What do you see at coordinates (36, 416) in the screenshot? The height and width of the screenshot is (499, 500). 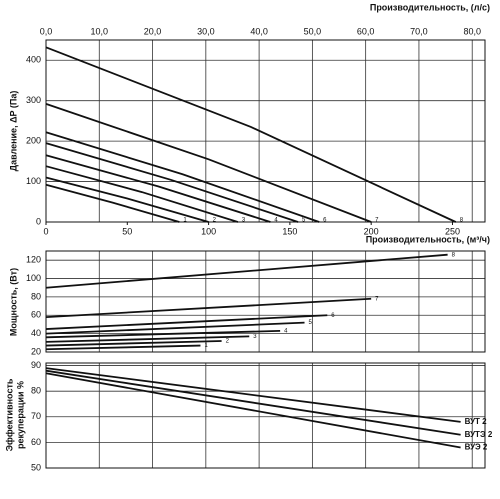 I see `y-tick-label: 70` at bounding box center [36, 416].